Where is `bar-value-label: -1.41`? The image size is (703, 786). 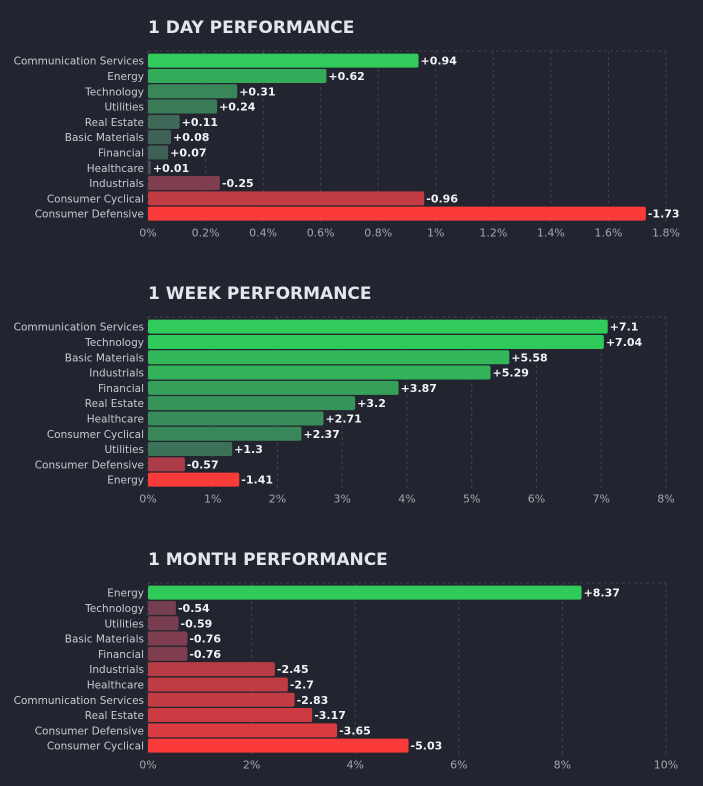 bar-value-label: -1.41 is located at coordinates (257, 480).